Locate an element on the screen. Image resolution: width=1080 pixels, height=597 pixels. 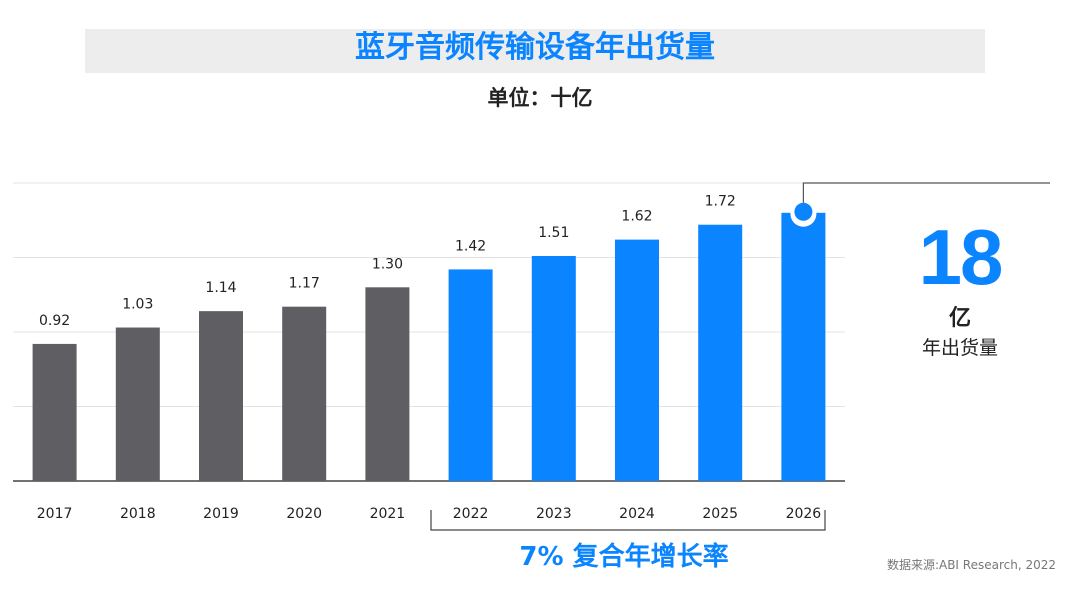
bar-2021 is located at coordinates (387, 384).